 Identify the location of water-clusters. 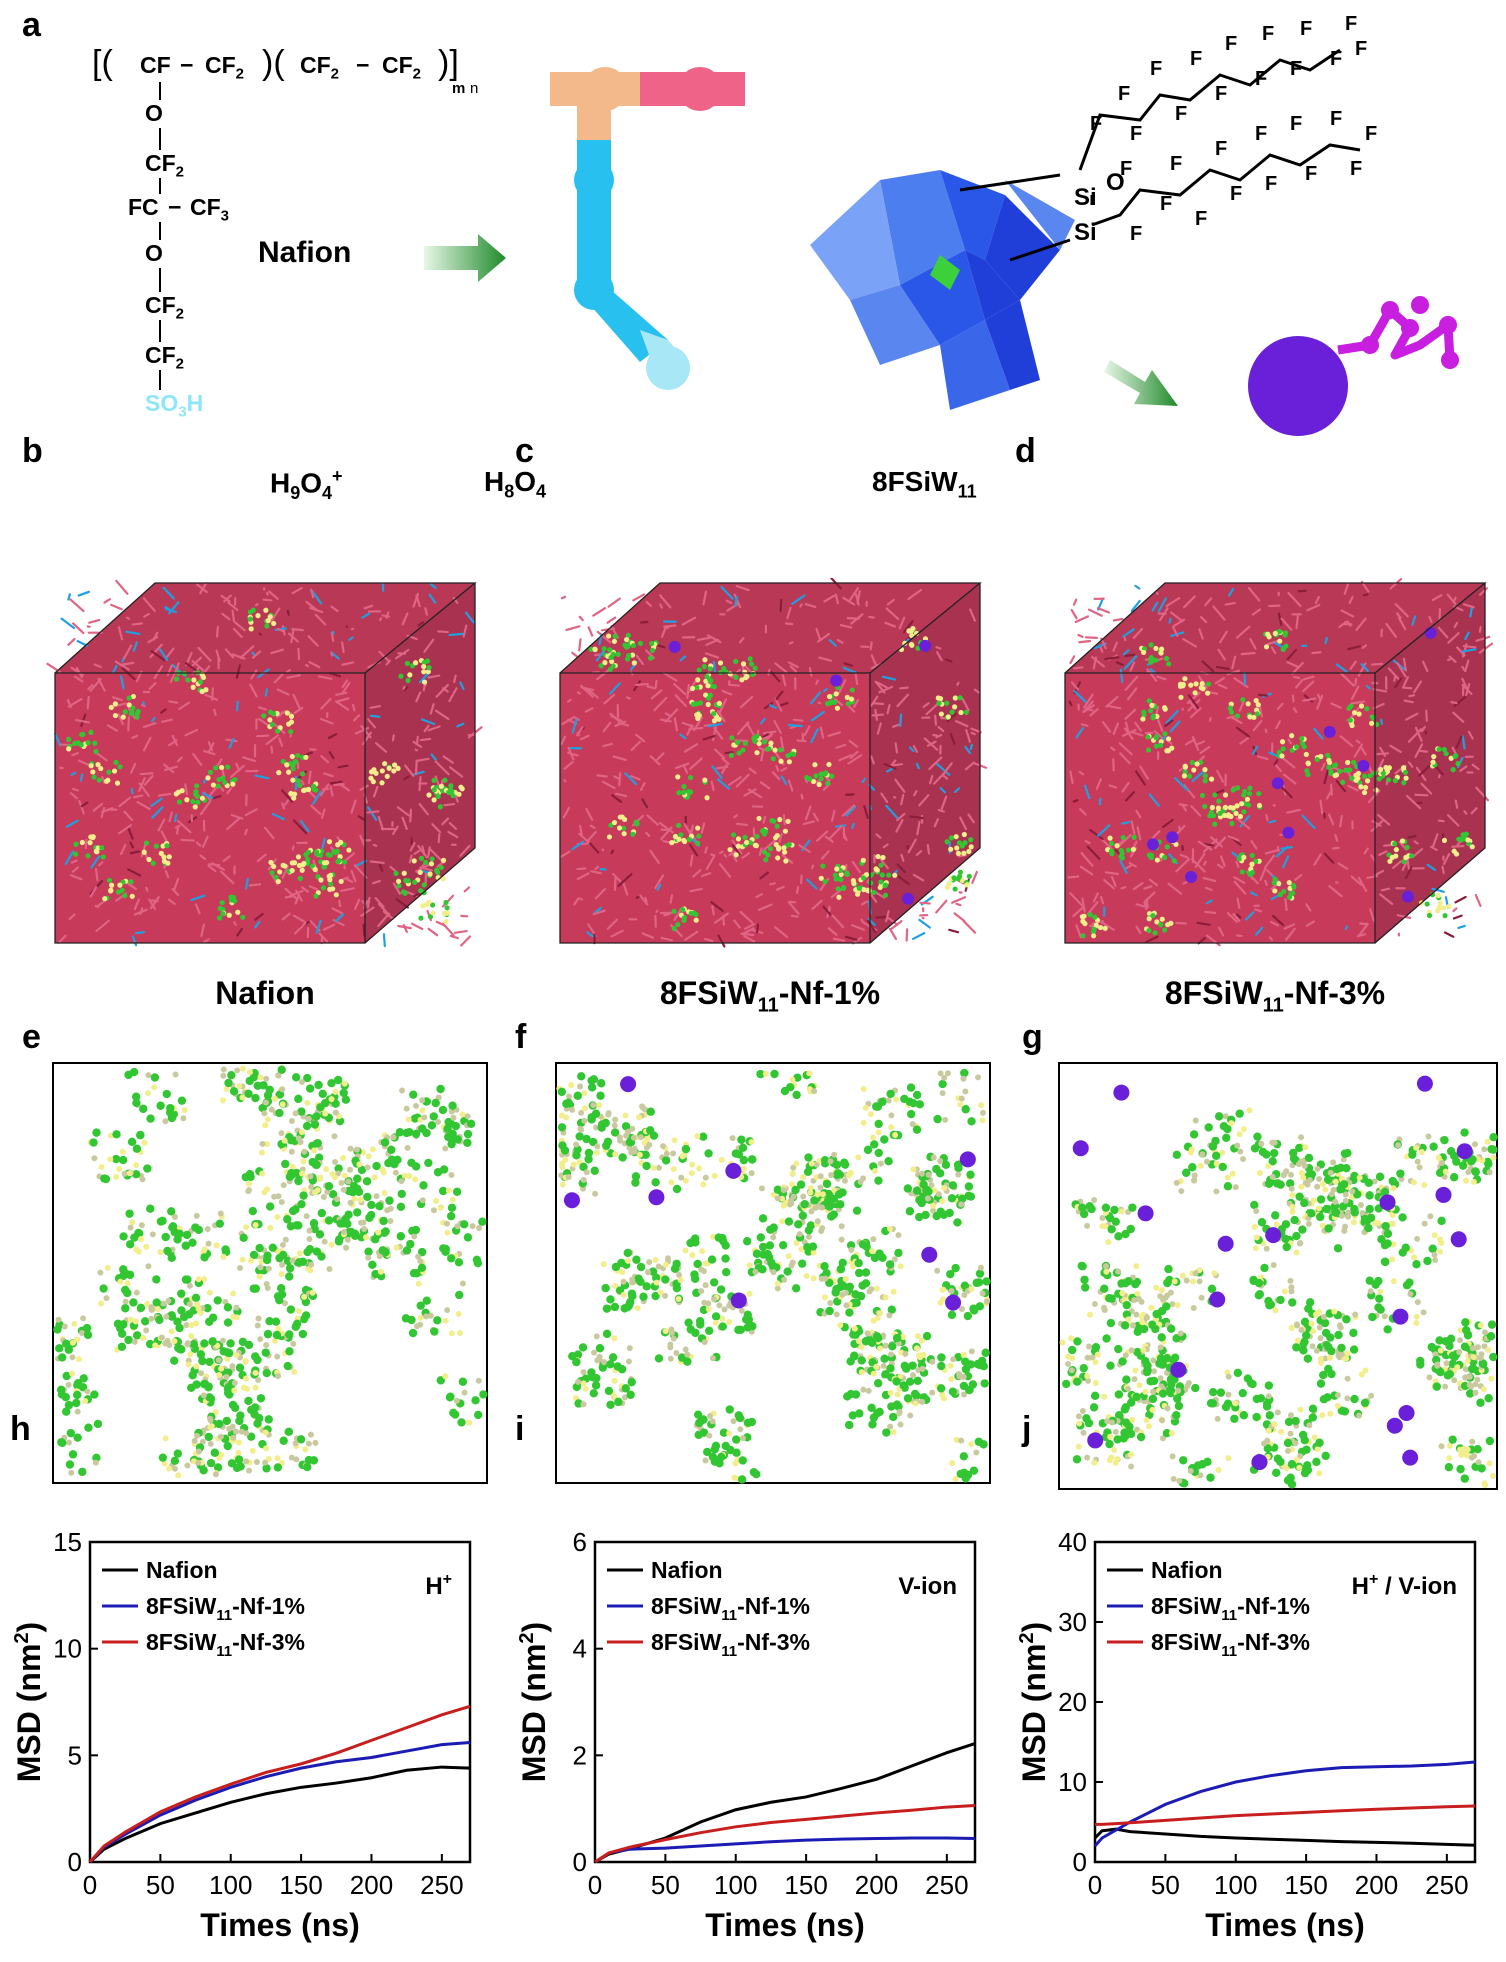
(265, 766).